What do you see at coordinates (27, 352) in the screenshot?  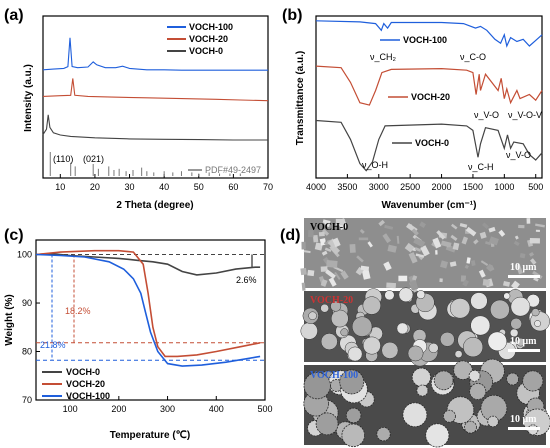 I see `tga-y-tick-label: 80` at bounding box center [27, 352].